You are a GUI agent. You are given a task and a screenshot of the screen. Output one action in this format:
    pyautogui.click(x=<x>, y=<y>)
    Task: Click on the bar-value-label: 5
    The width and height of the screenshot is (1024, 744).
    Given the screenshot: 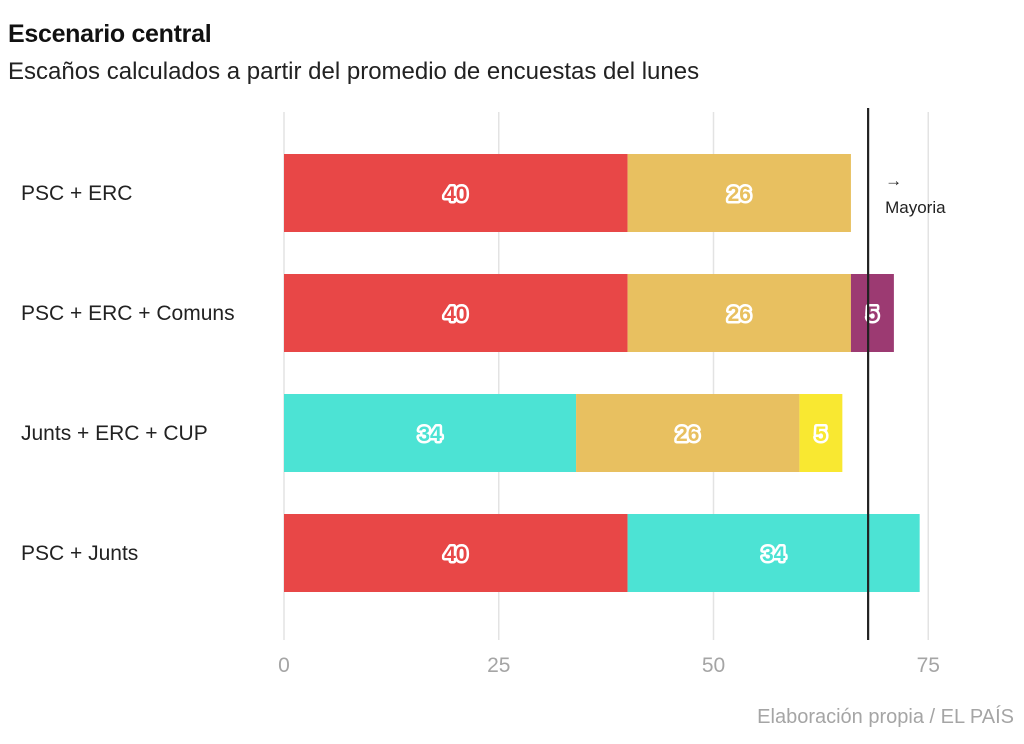 What is the action you would take?
    pyautogui.click(x=821, y=434)
    